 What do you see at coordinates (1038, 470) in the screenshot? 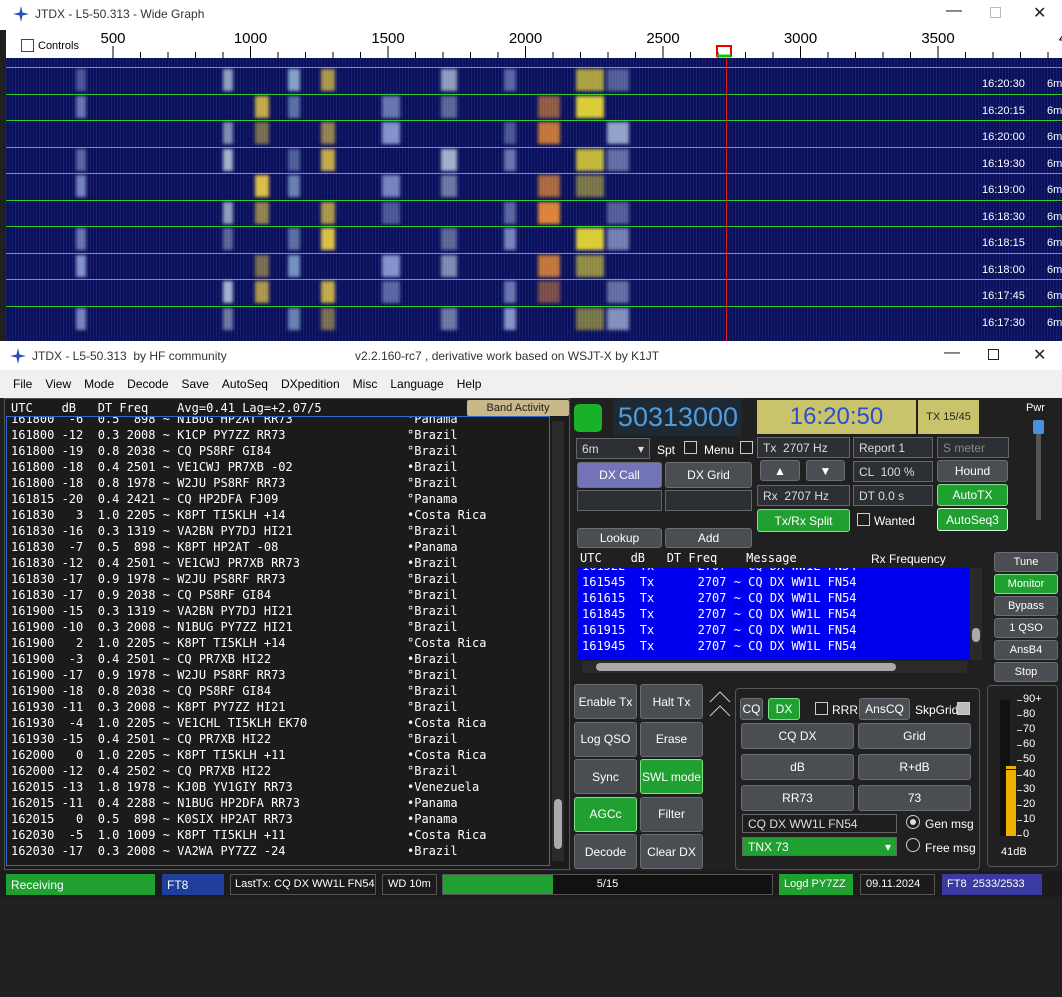
I see `pwr-slider` at bounding box center [1038, 470].